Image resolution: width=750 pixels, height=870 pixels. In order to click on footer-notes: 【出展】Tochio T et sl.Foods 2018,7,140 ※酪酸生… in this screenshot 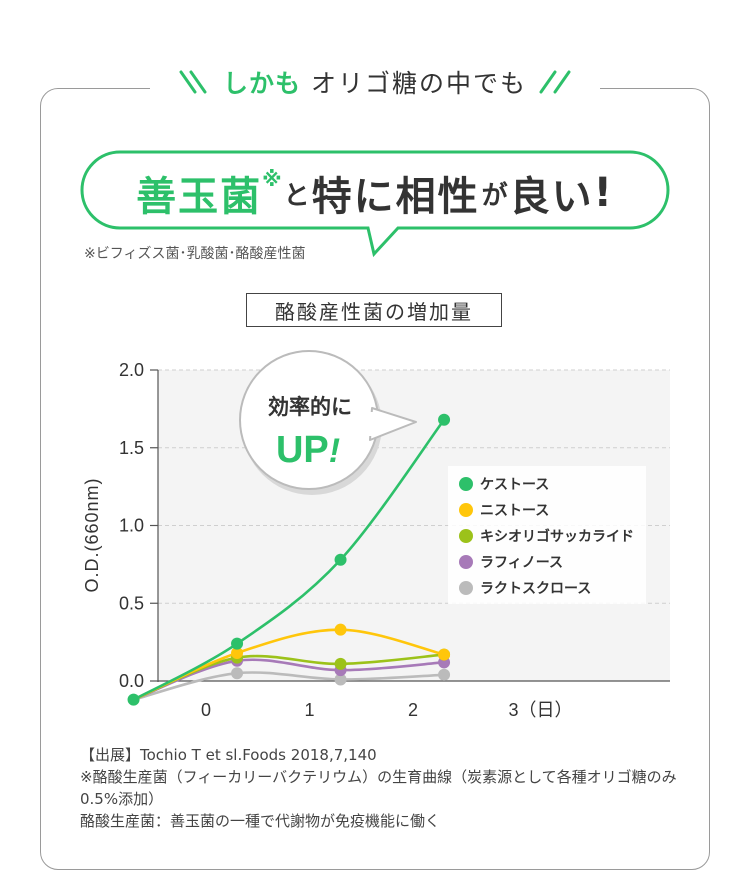, I will do `click(380, 788)`.